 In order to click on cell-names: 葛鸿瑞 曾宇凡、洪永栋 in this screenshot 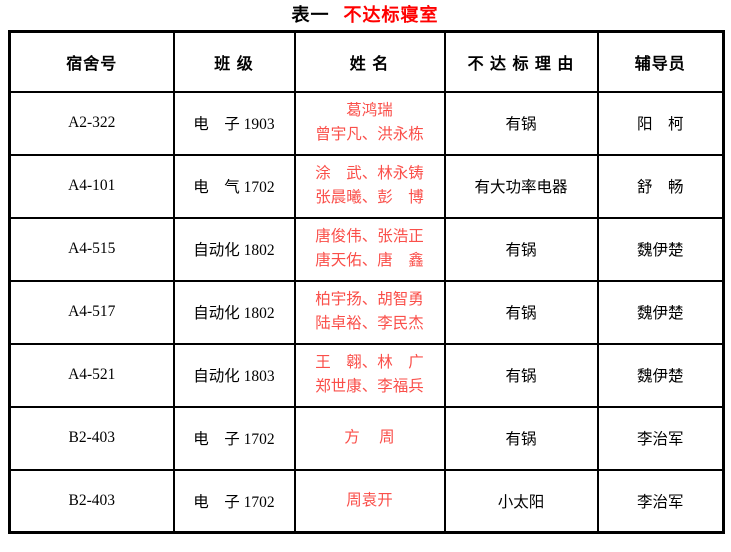, I will do `click(369, 123)`.